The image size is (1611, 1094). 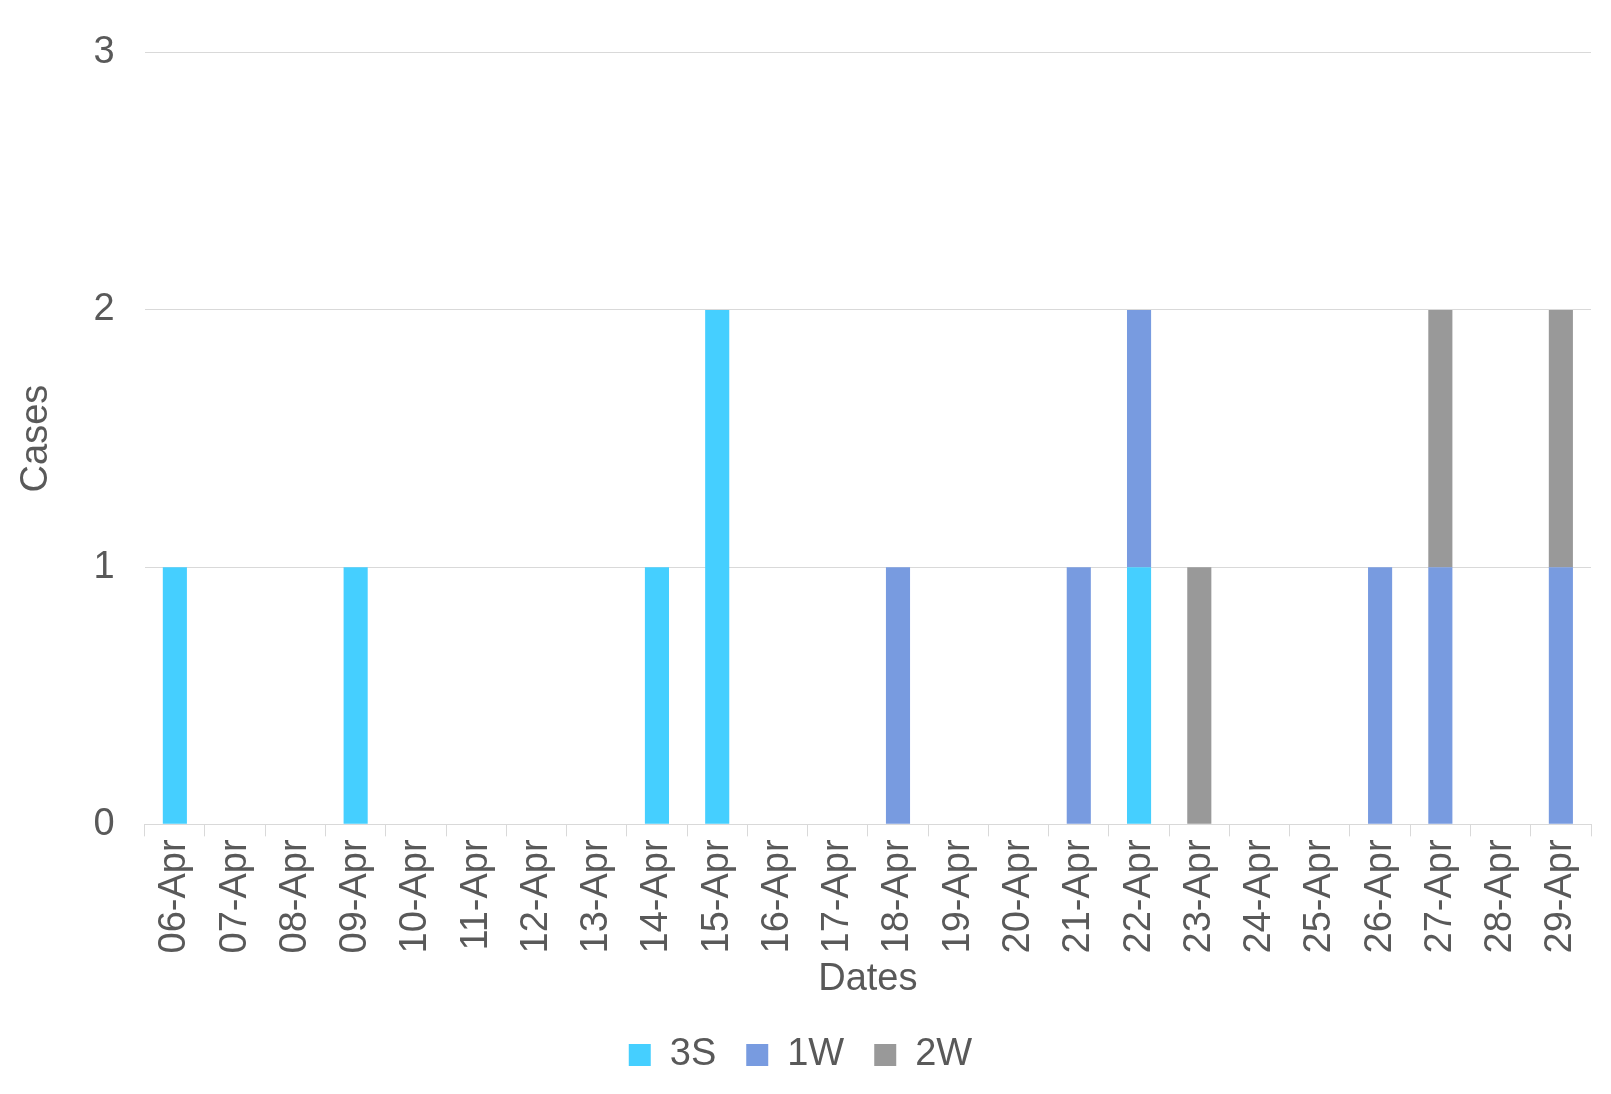 I want to click on x-tick-label: 10-Apr, so click(x=413, y=896).